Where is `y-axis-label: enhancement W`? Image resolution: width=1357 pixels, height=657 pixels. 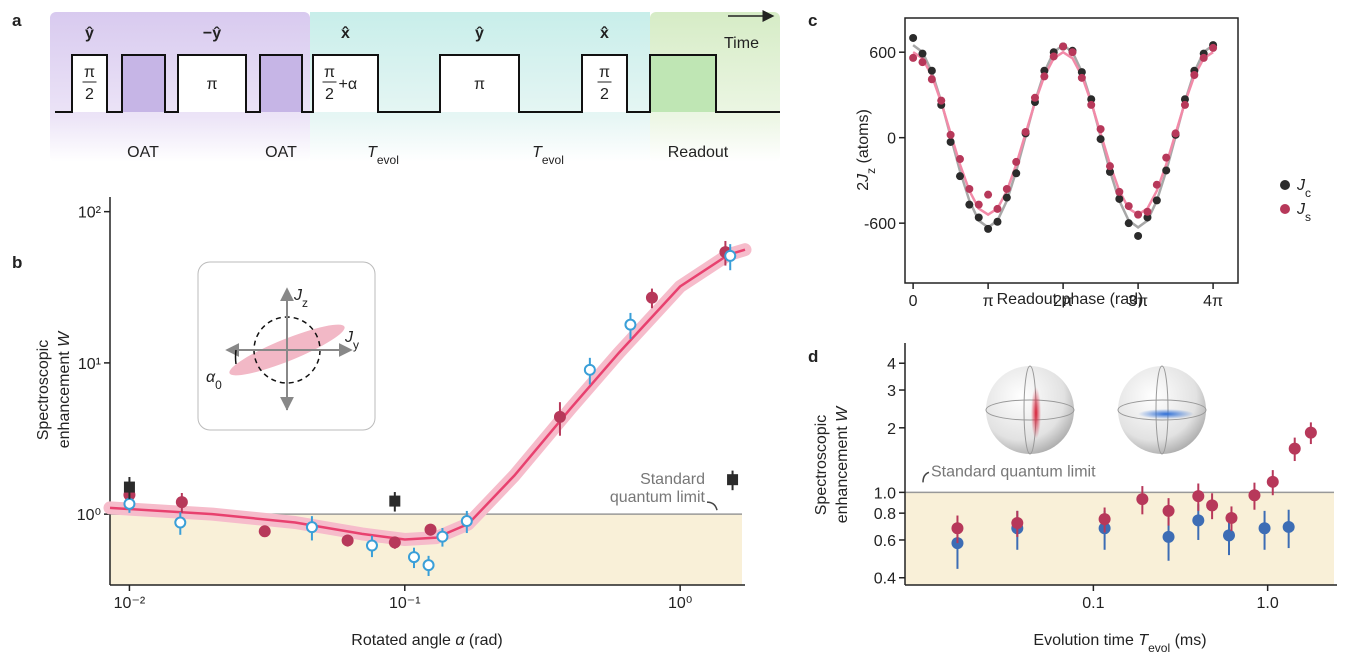 y-axis-label: enhancement W is located at coordinates (64, 389).